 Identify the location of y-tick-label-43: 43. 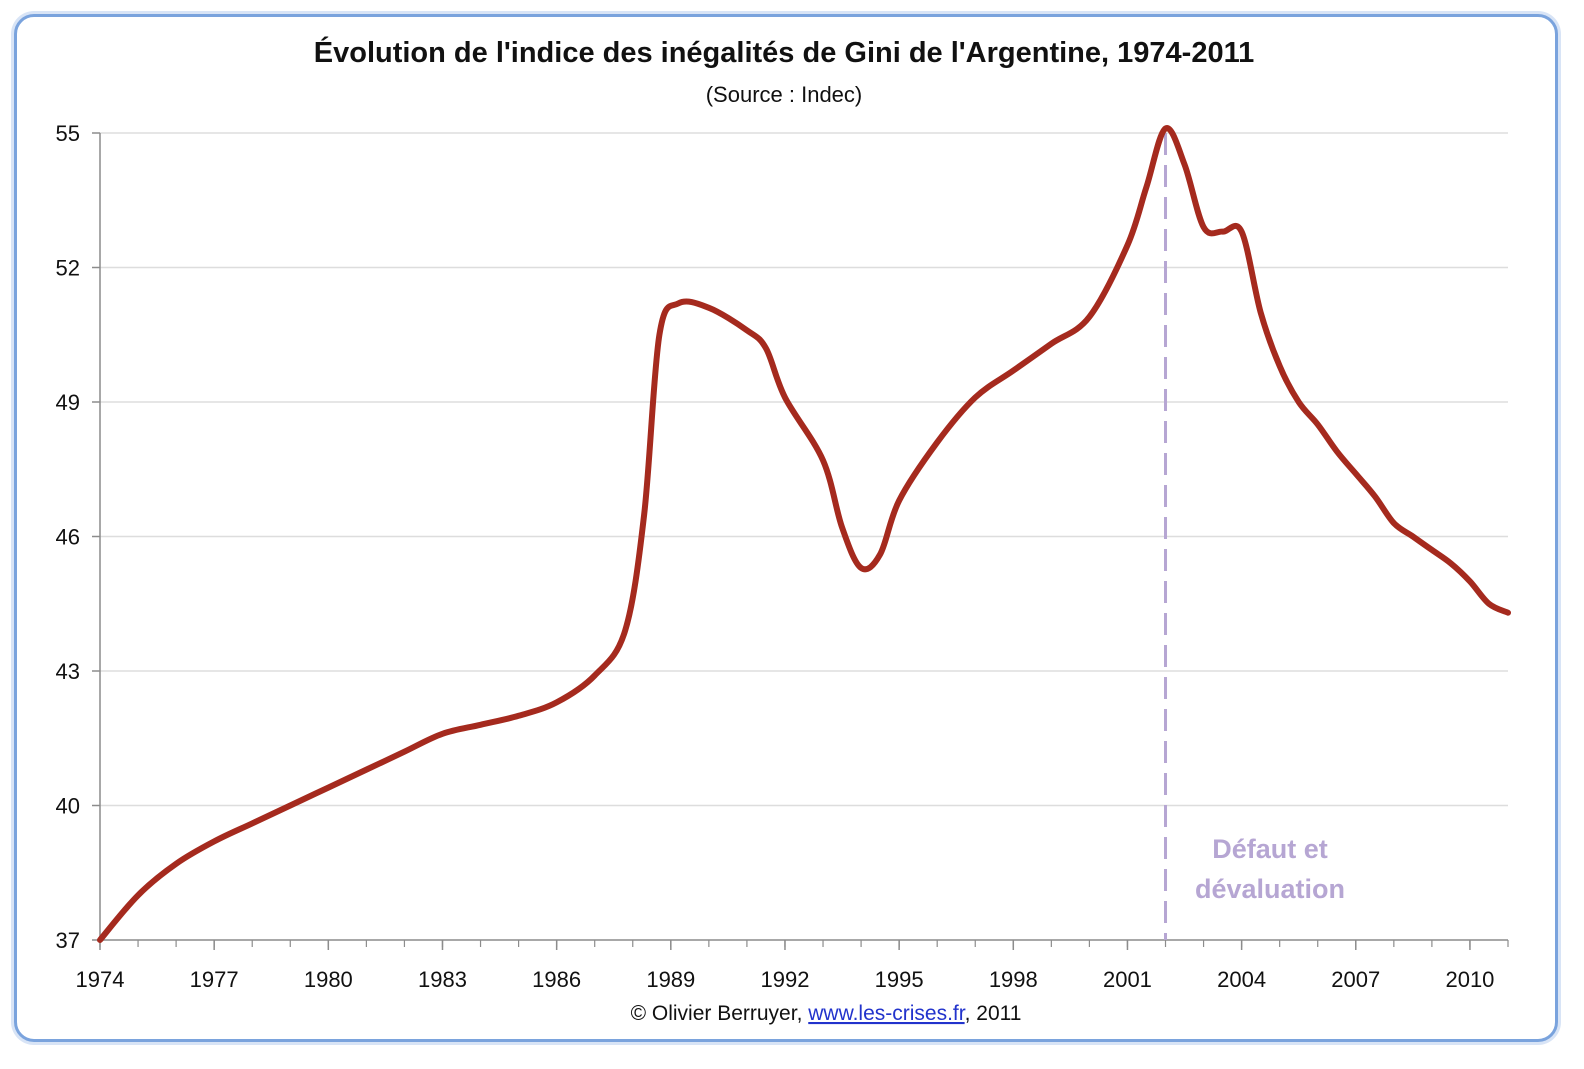
(68, 671).